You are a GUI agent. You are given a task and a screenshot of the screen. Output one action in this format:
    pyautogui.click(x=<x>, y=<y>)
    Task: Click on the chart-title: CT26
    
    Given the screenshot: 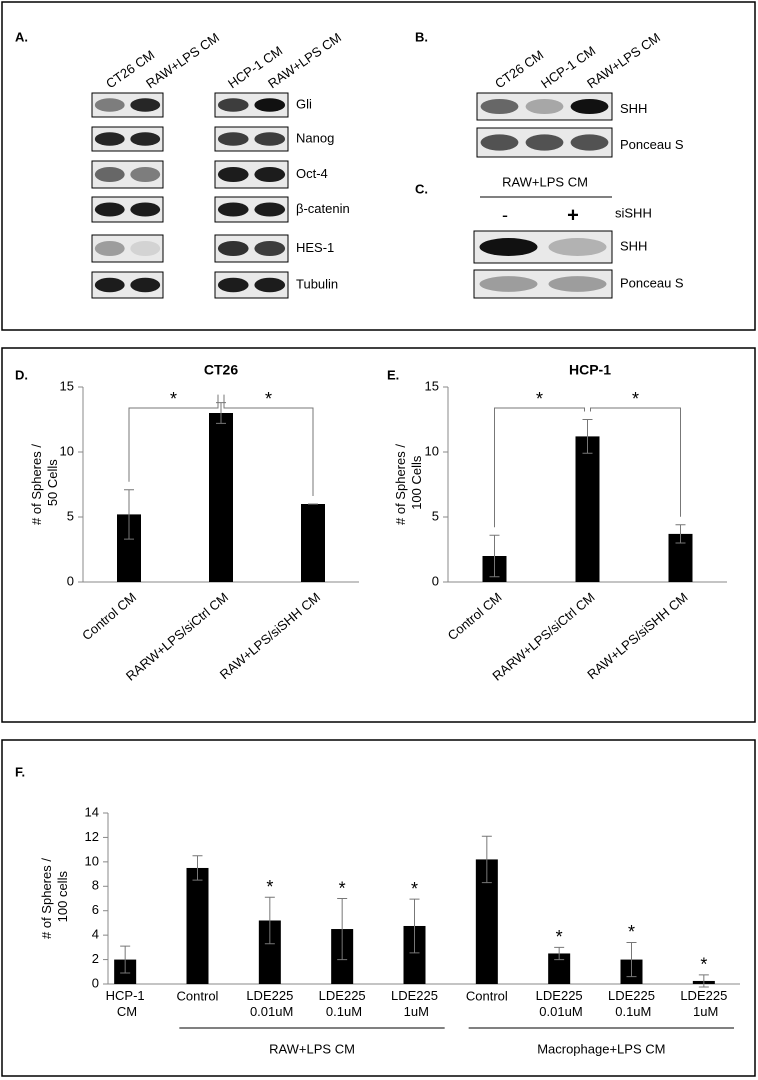 What is the action you would take?
    pyautogui.click(x=221, y=370)
    